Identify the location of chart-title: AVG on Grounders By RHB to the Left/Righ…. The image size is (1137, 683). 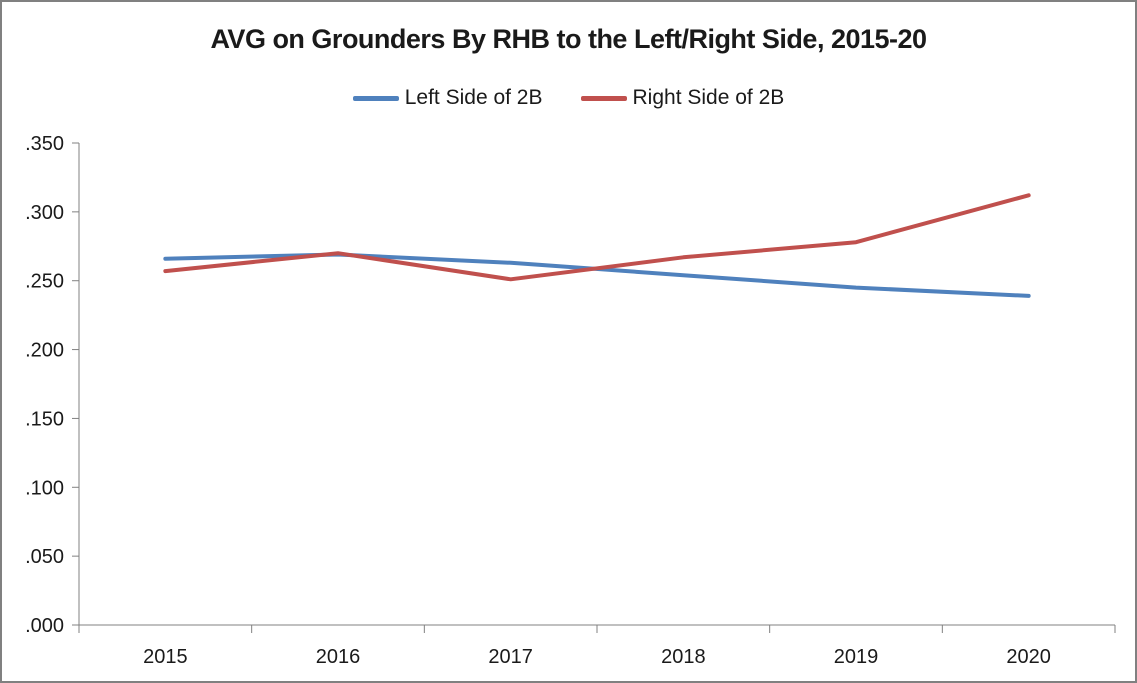
(568, 39).